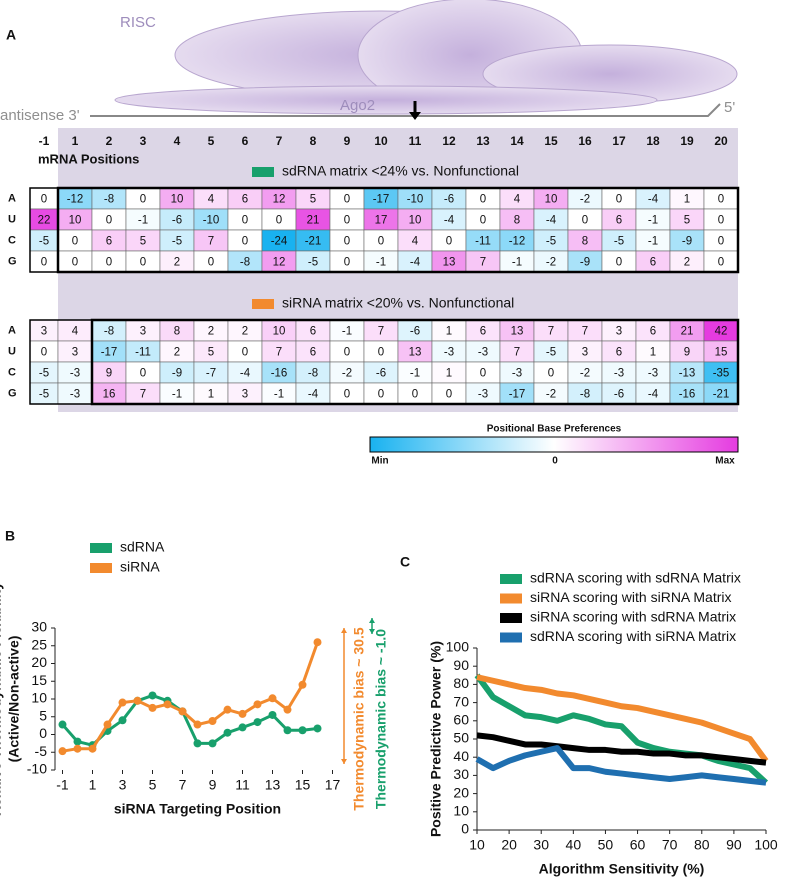 This screenshot has width=796, height=896. I want to click on legend-label: sdRNA, so click(142, 547).